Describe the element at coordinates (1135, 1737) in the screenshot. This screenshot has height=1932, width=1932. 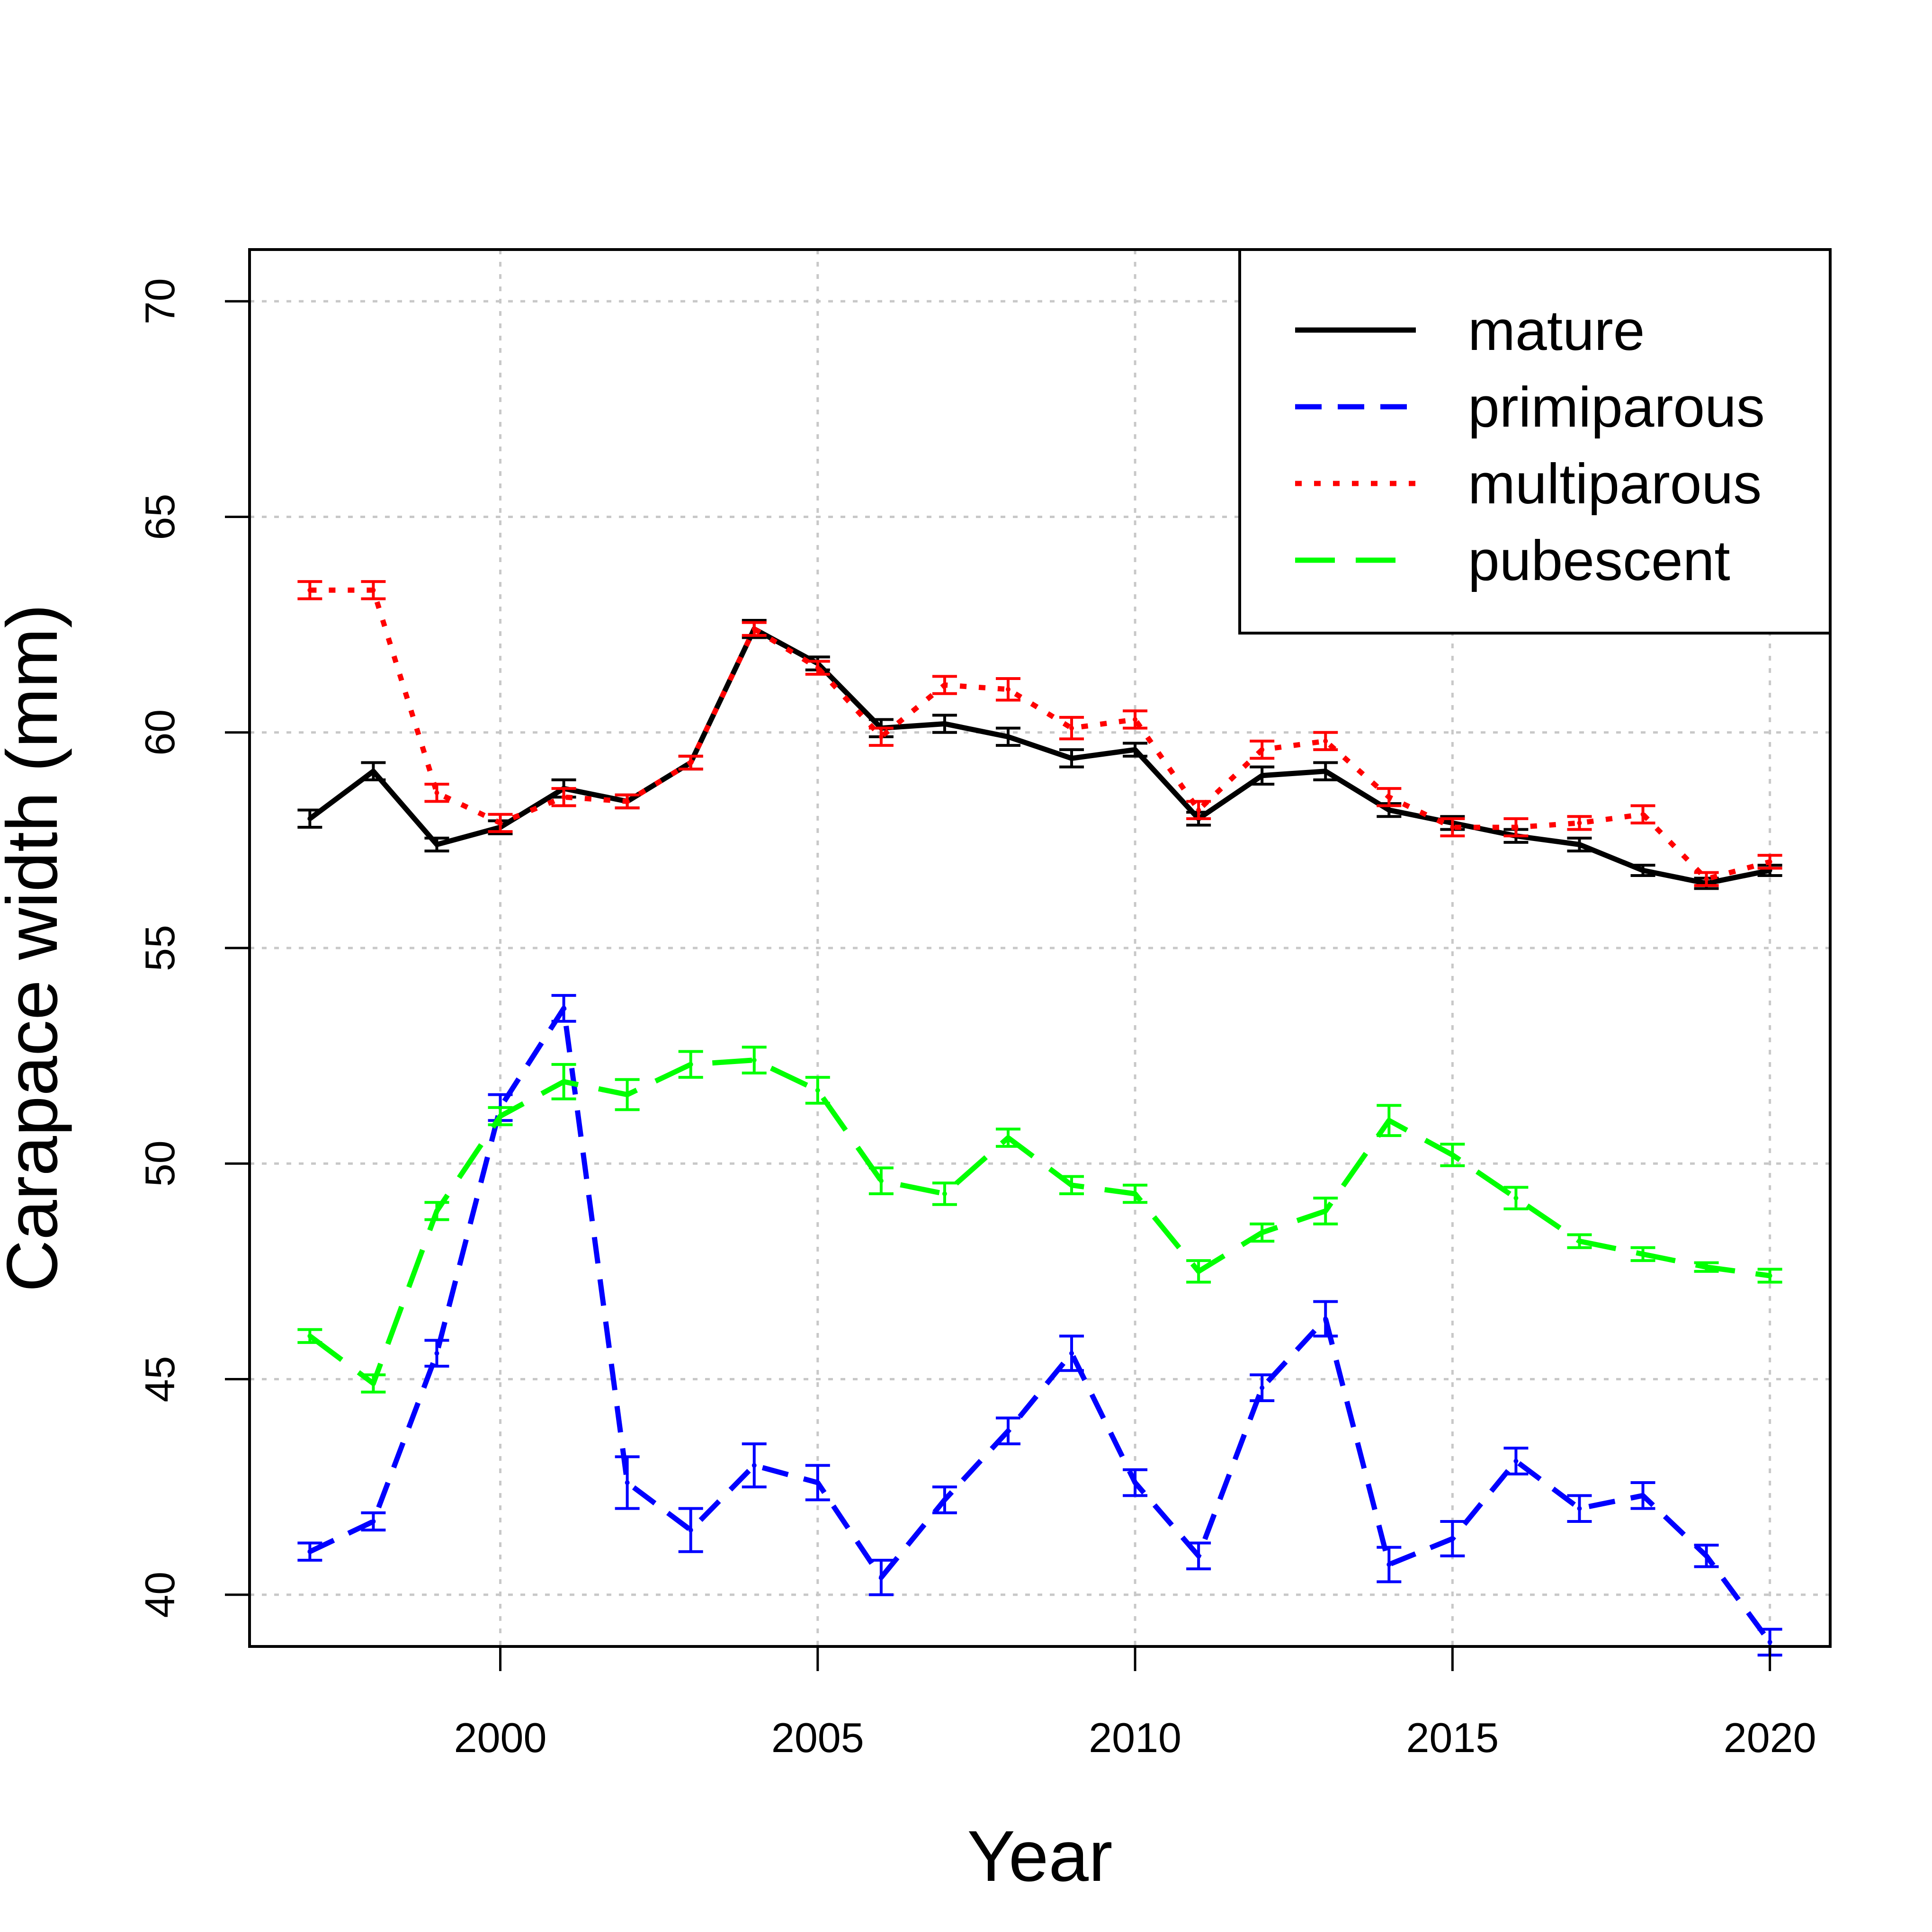
I see `x-tick-label: 2010` at that location.